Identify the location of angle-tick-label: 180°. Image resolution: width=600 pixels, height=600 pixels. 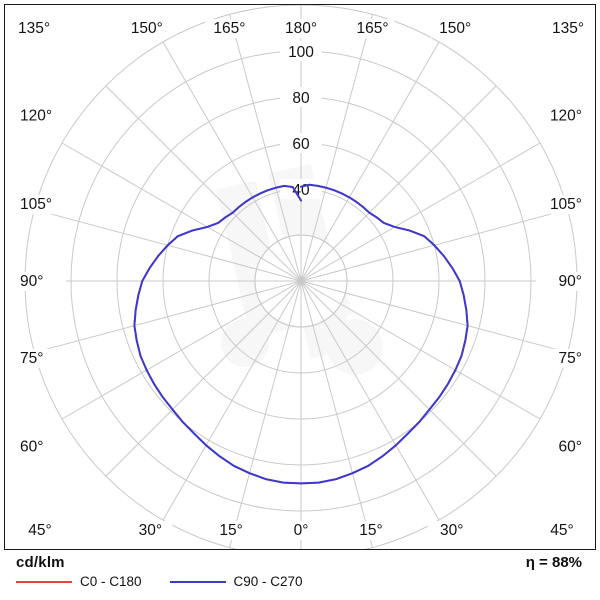
(301, 28).